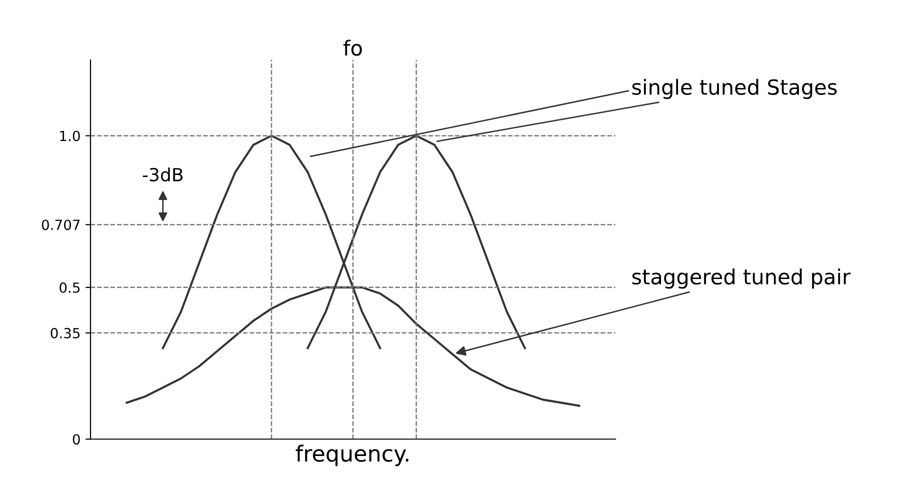 The width and height of the screenshot is (905, 499). What do you see at coordinates (734, 89) in the screenshot?
I see `text: single tuned Stages` at bounding box center [734, 89].